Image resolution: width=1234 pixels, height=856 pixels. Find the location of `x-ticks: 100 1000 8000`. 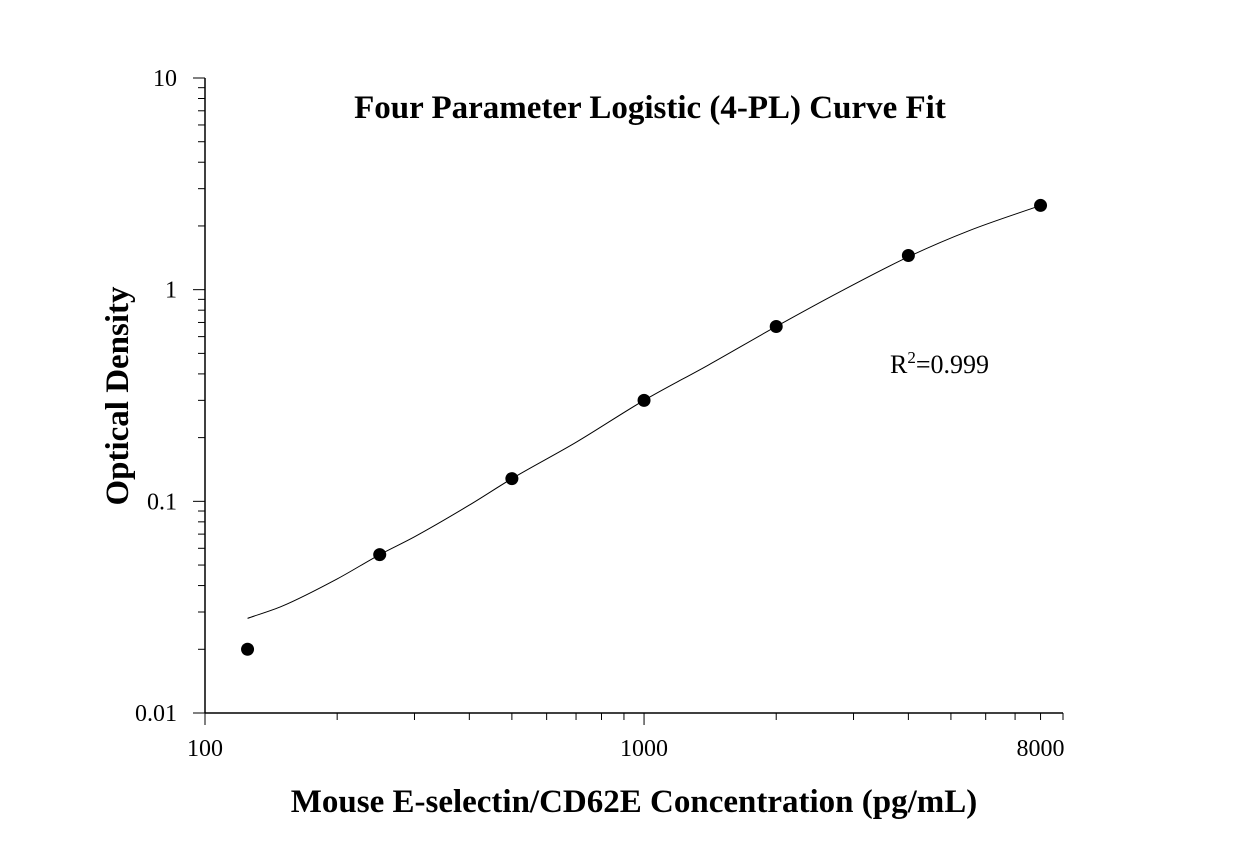

x-ticks: 100 1000 8000 is located at coordinates (626, 737).